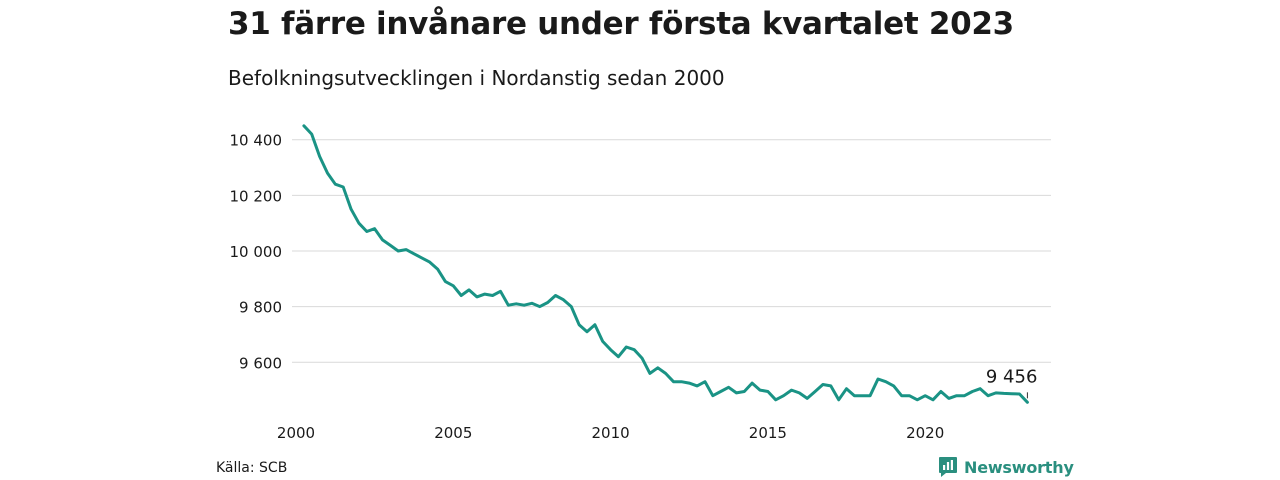 This screenshot has width=1280, height=480. I want to click on source-note: Källa: SCB, so click(252, 468).